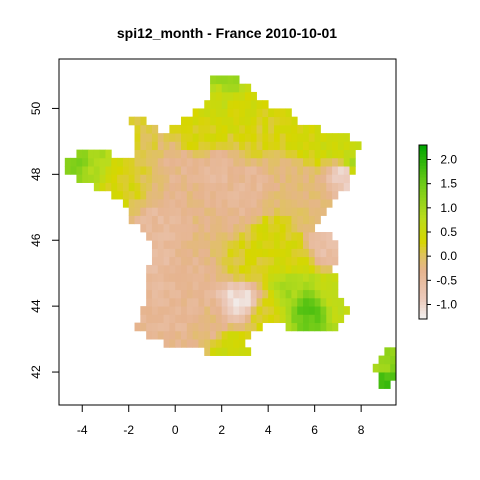 The height and width of the screenshot is (480, 480). What do you see at coordinates (448, 160) in the screenshot?
I see `colorbar-tick-label: 2.0` at bounding box center [448, 160].